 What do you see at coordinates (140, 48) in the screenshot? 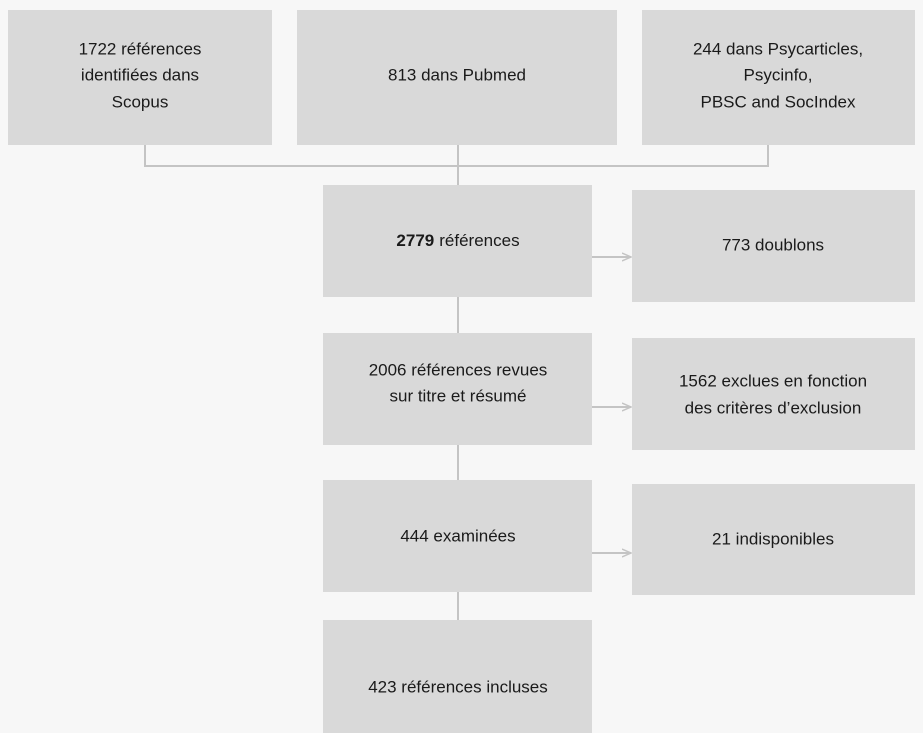
I see `node-label: 1722 références` at bounding box center [140, 48].